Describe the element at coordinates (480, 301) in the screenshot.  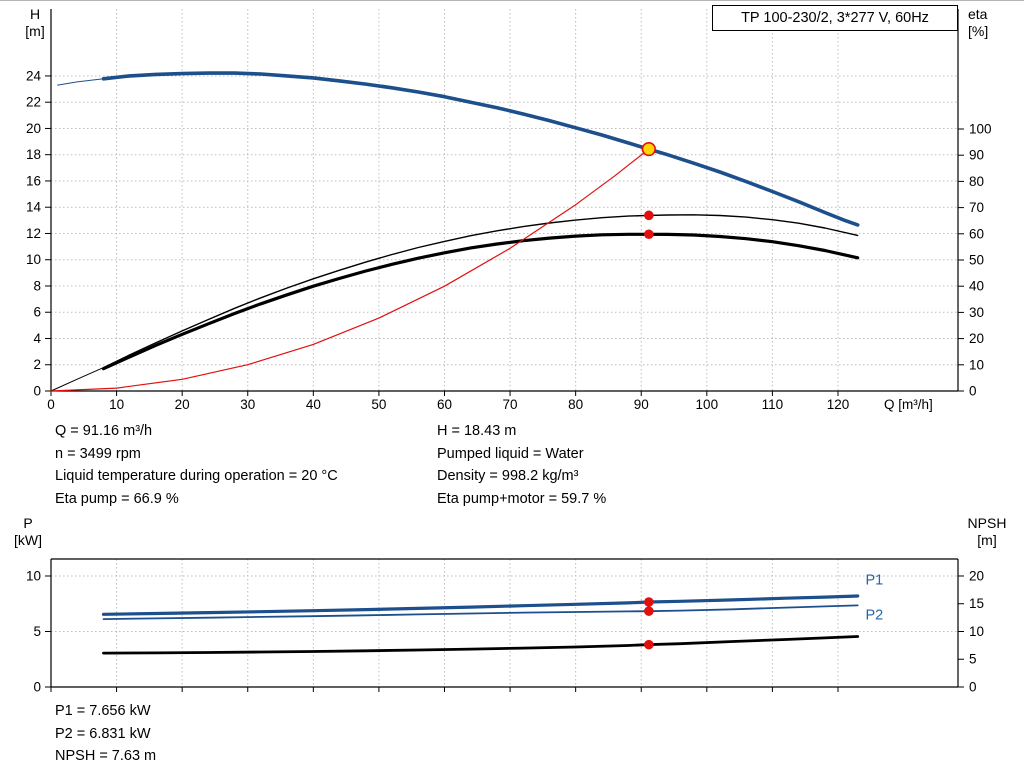
I see `series-eta-pump-motor` at that location.